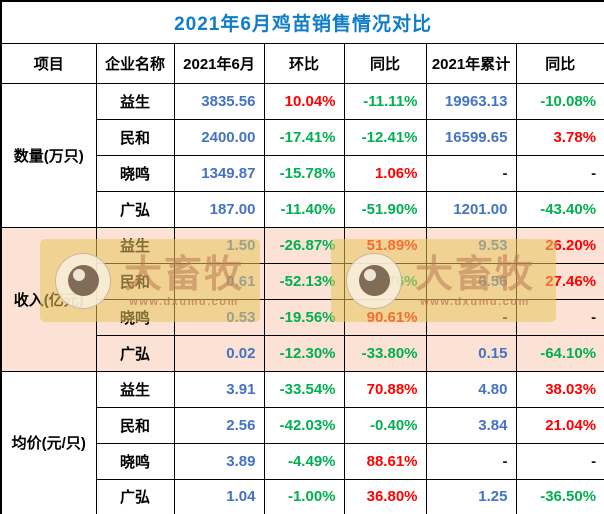  I want to click on table-row: 晓鸣 1349.87 -15.78% 1.06% - -, so click(302, 173).